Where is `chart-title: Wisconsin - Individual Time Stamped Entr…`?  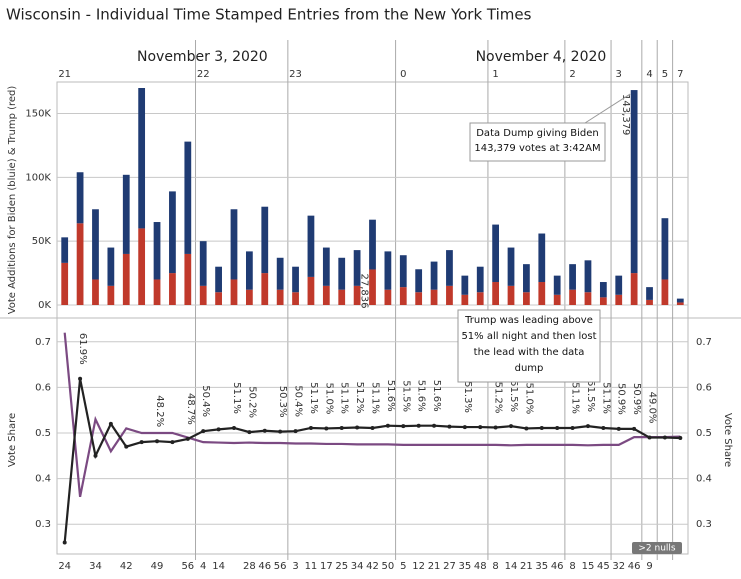
chart-title: Wisconsin - Individual Time Stamped Entr… is located at coordinates (269, 15).